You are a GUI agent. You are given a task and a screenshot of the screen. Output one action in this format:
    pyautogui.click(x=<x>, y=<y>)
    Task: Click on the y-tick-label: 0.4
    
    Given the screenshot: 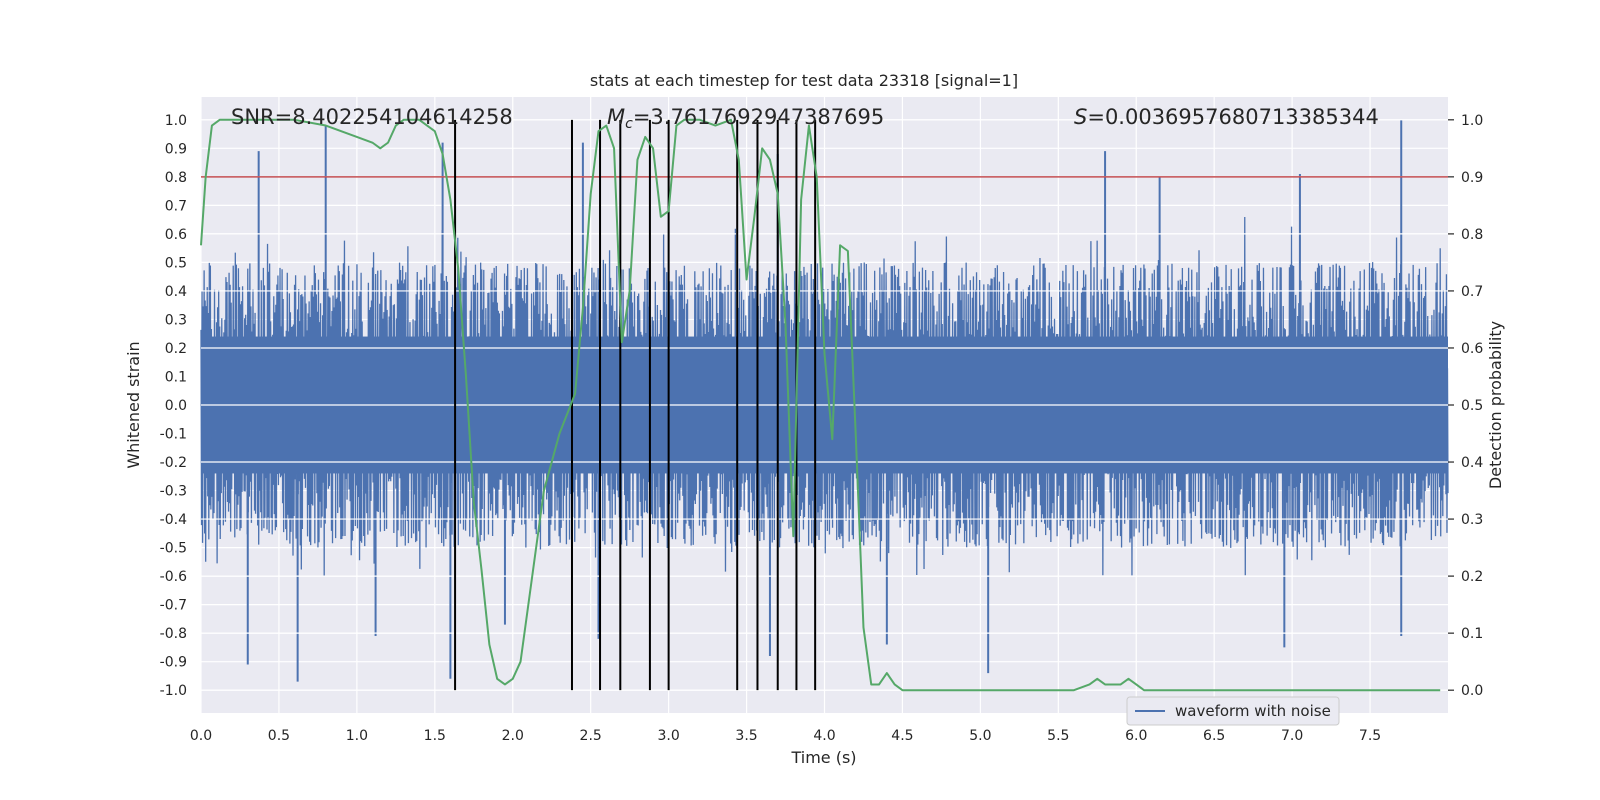 What is the action you would take?
    pyautogui.click(x=176, y=292)
    